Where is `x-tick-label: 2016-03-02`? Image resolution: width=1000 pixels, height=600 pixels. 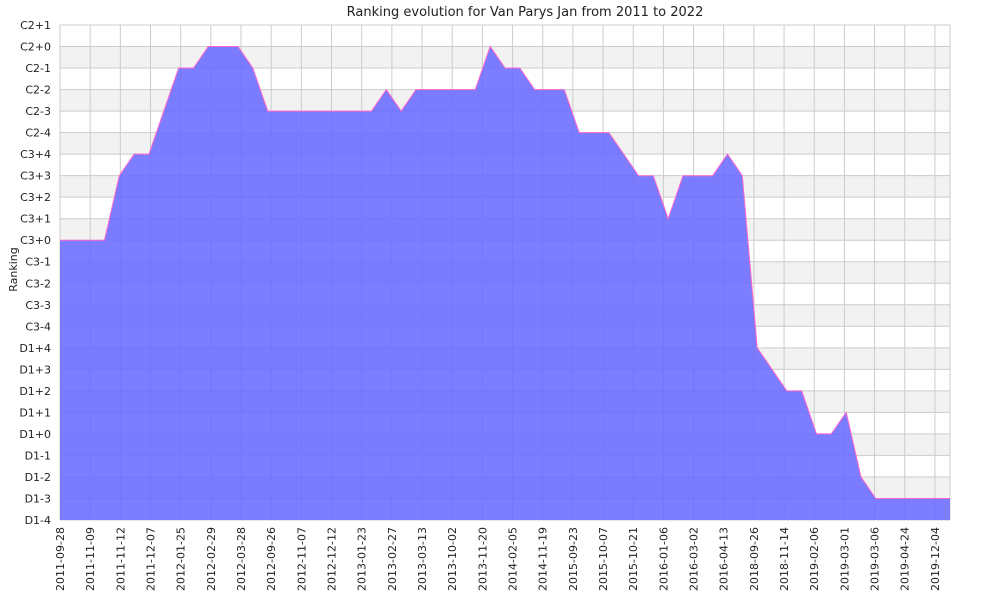
x-tick-label: 2016-03-02 is located at coordinates (694, 559).